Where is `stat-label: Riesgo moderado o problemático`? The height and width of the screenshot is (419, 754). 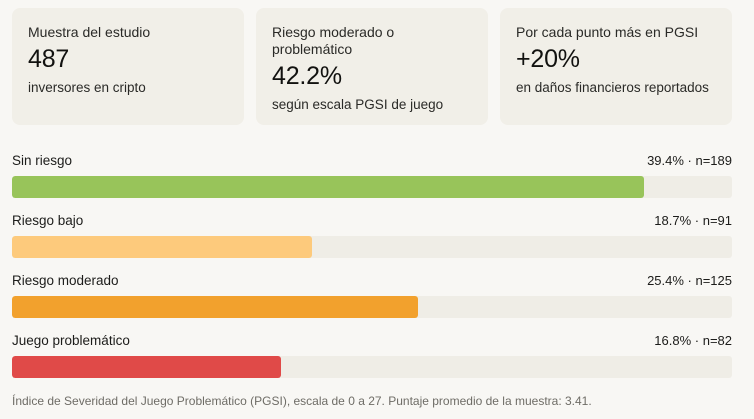
stat-label: Riesgo moderado o problemático is located at coordinates (333, 40).